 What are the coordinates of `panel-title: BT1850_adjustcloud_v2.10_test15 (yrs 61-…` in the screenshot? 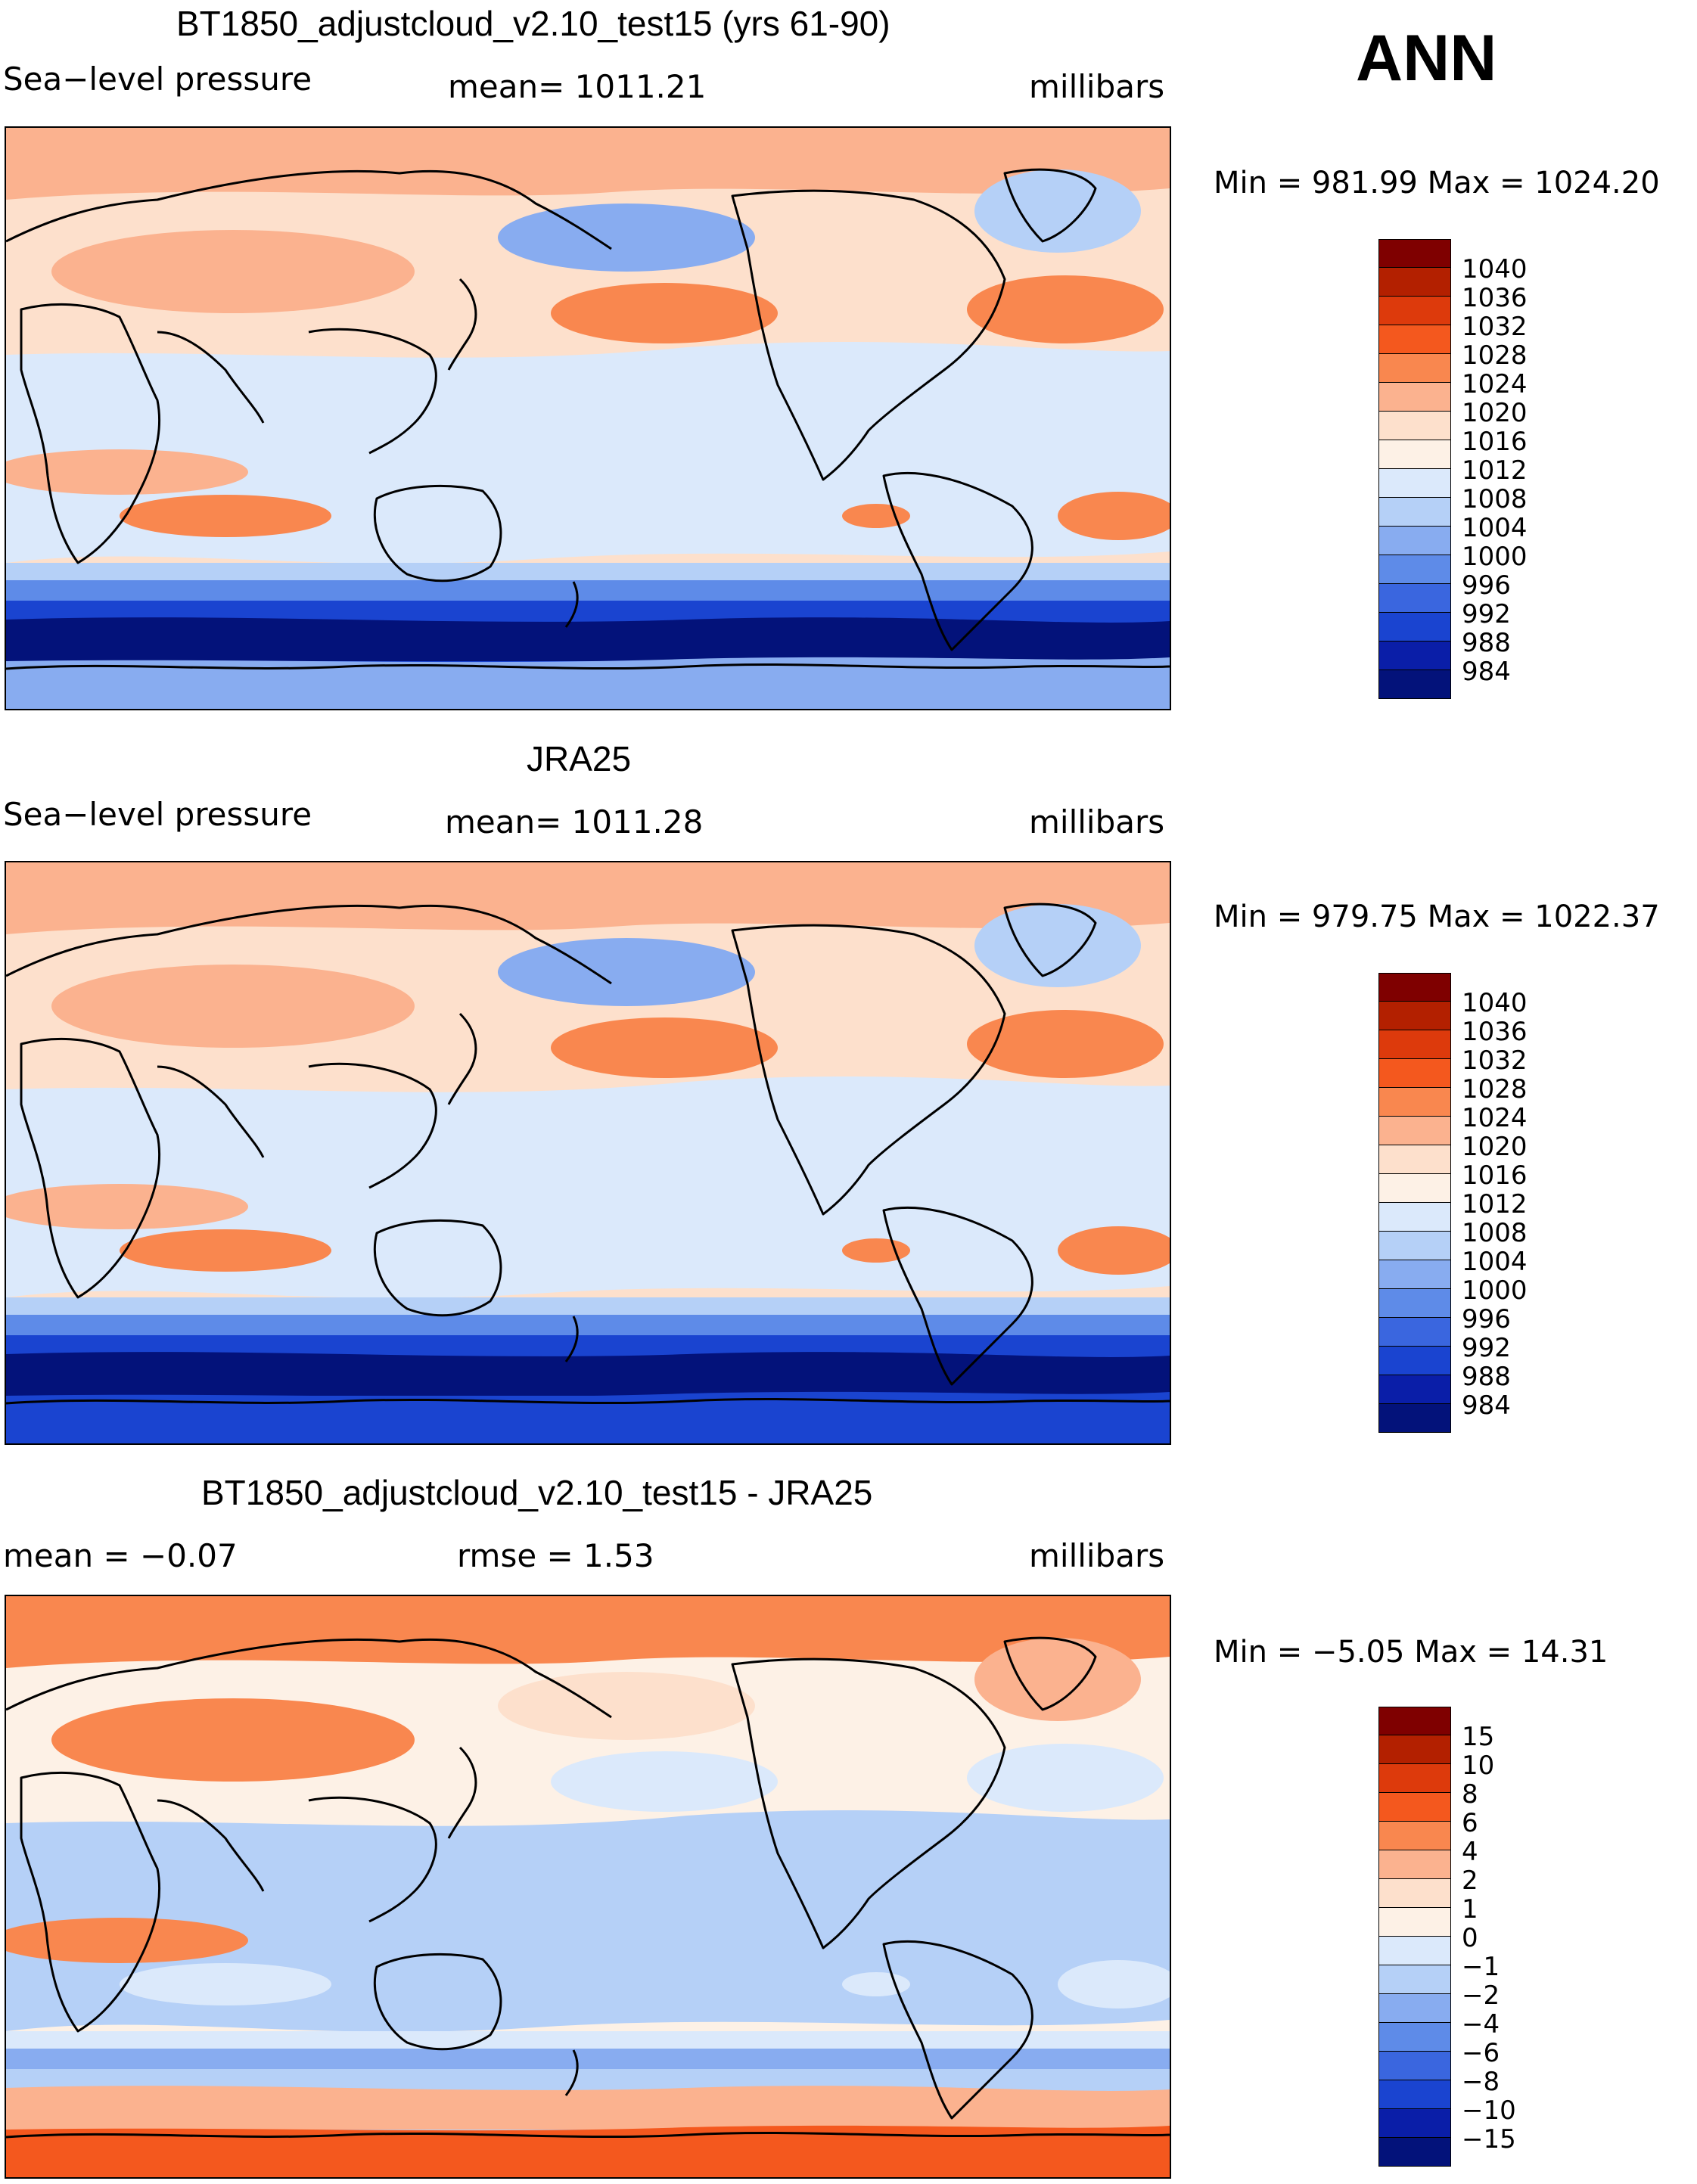 It's located at (533, 23).